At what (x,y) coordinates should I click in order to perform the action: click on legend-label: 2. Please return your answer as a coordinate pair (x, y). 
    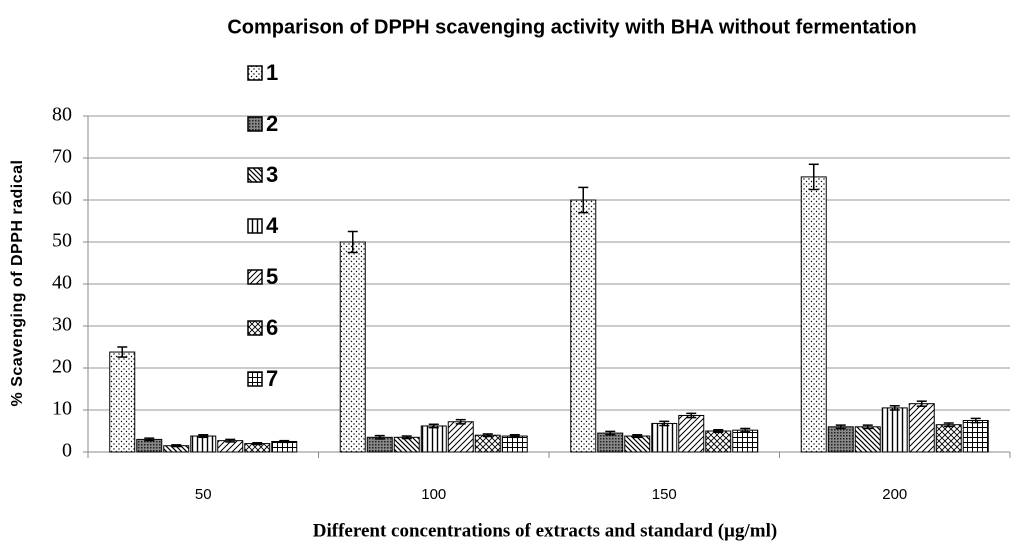
    Looking at the image, I should click on (272, 123).